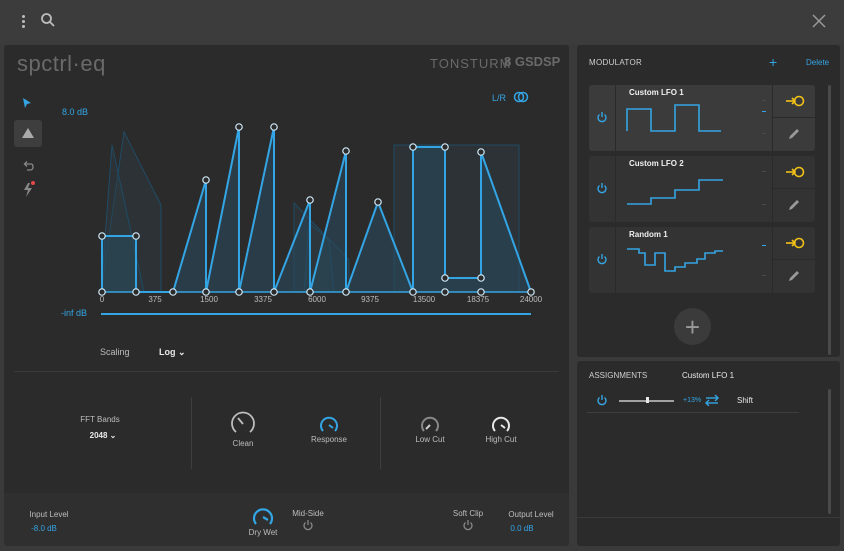  I want to click on input-level-value: -8.0 dB, so click(44, 528).